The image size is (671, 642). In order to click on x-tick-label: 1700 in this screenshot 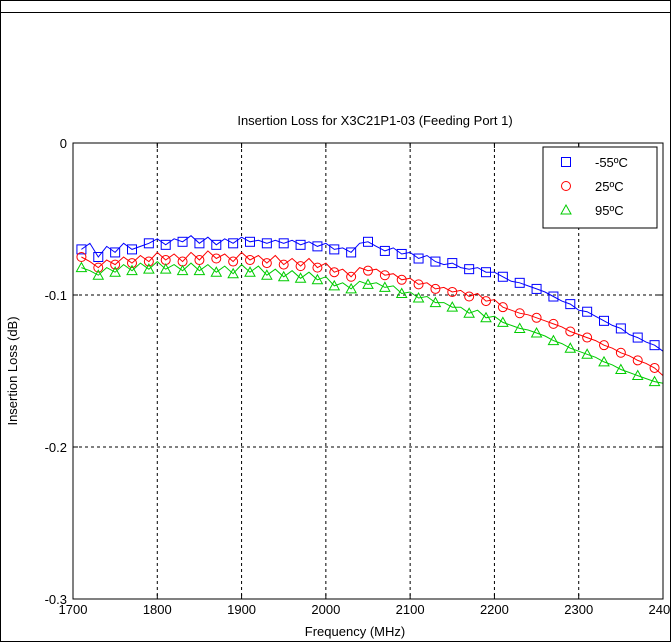, I will do `click(73, 609)`.